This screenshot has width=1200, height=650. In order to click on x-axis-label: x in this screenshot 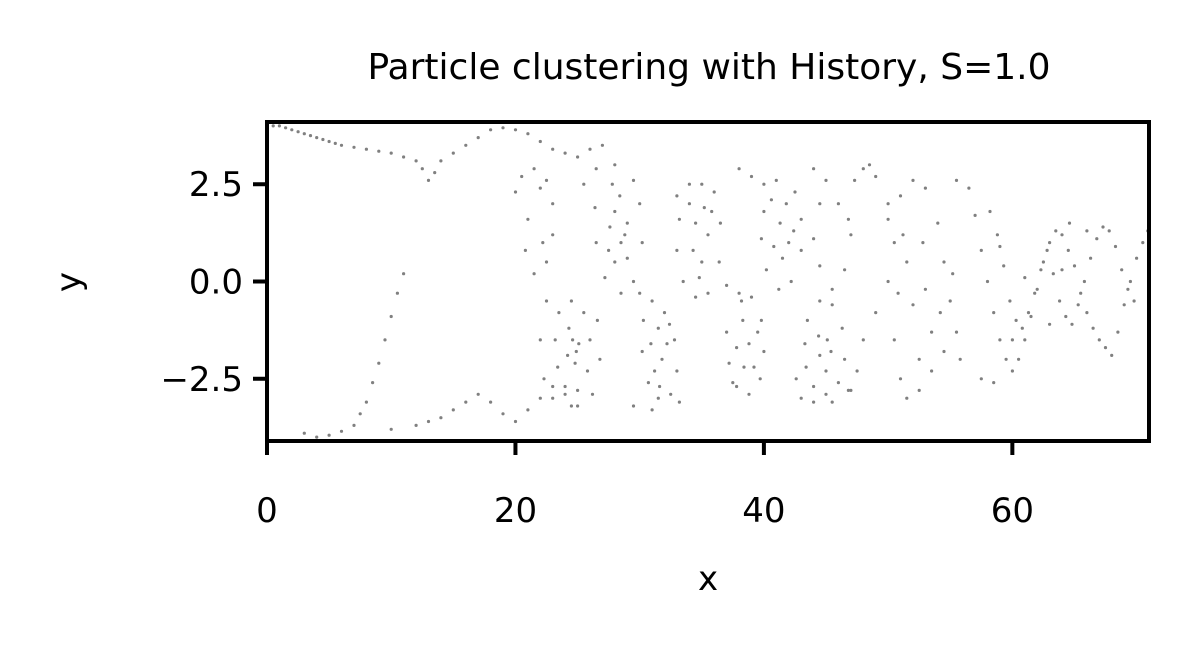, I will do `click(708, 579)`.